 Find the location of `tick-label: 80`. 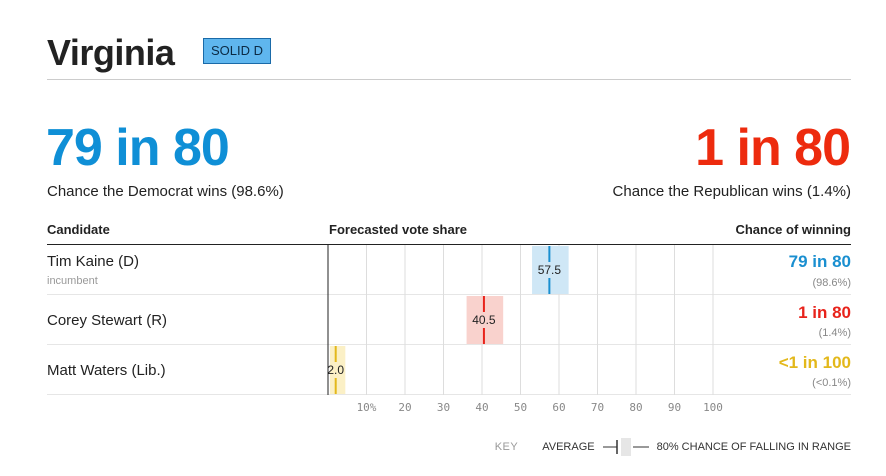

tick-label: 80 is located at coordinates (636, 407).